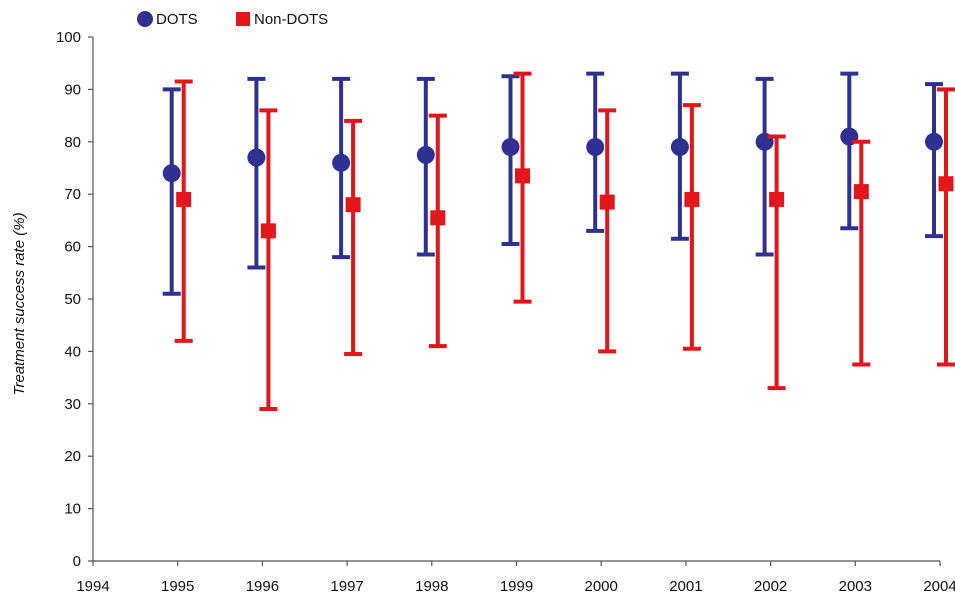 The height and width of the screenshot is (599, 955). I want to click on y-tick-label: 0, so click(77, 561).